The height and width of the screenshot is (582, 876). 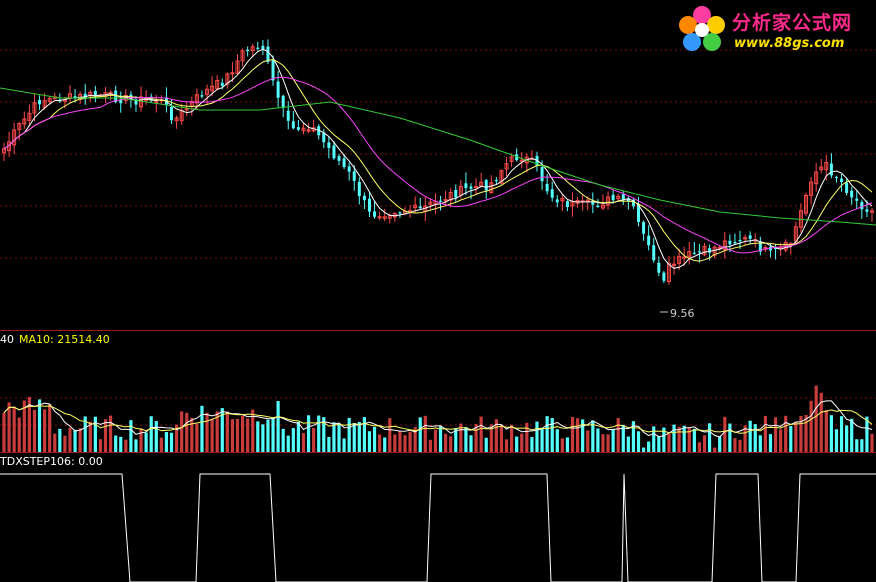 I want to click on indicator-label: TDXSTEP106: 0.00, so click(x=51, y=461).